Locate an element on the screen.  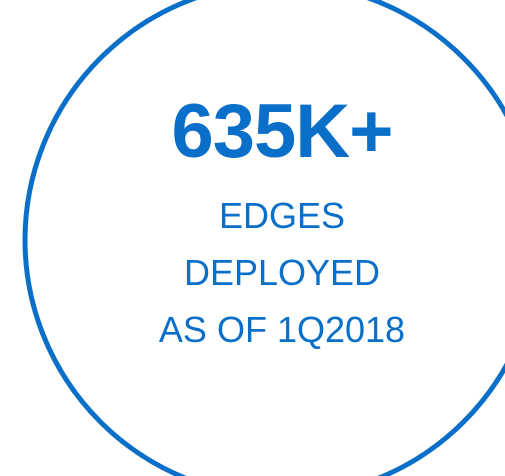
stat-label-line-1: EDGES is located at coordinates (282, 215).